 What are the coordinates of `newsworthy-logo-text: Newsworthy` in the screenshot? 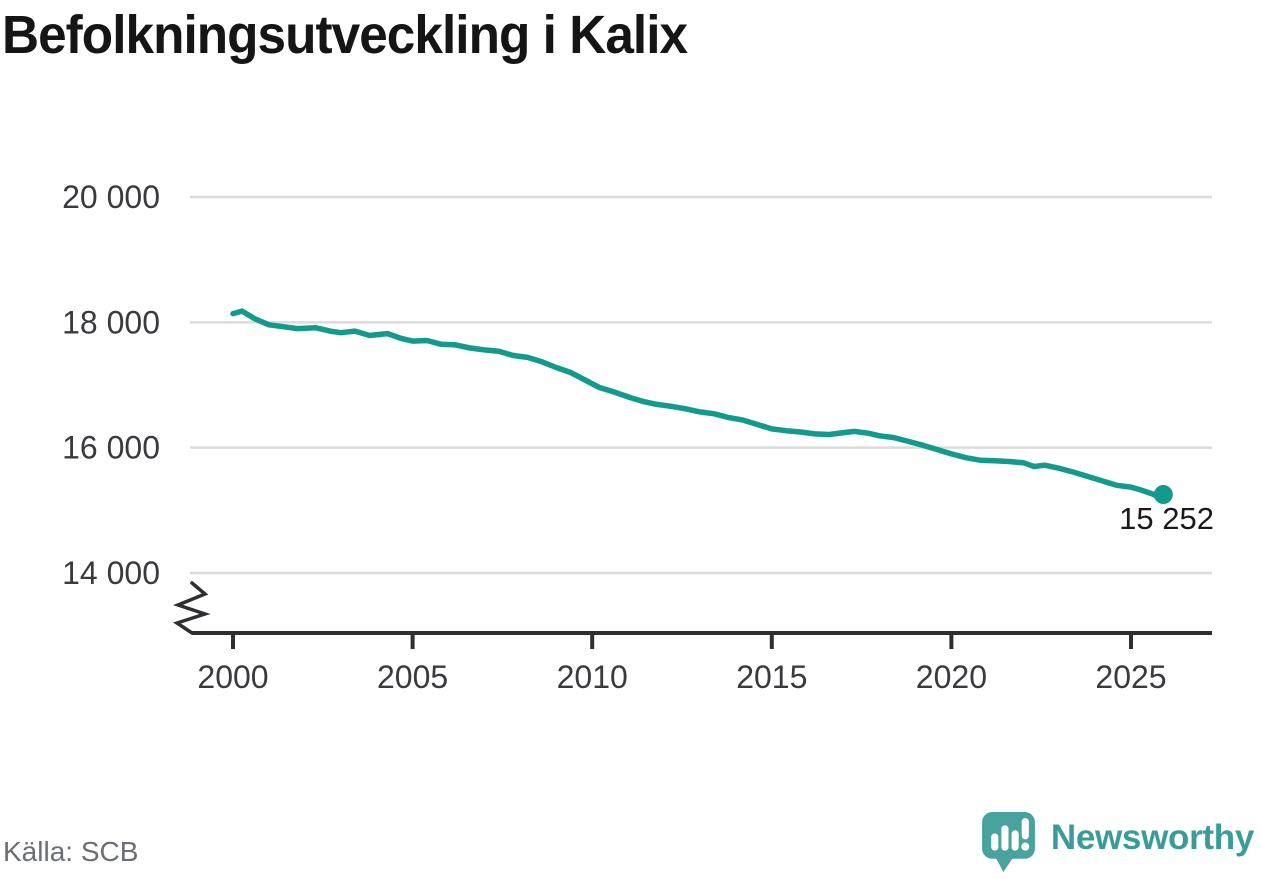 It's located at (1152, 837).